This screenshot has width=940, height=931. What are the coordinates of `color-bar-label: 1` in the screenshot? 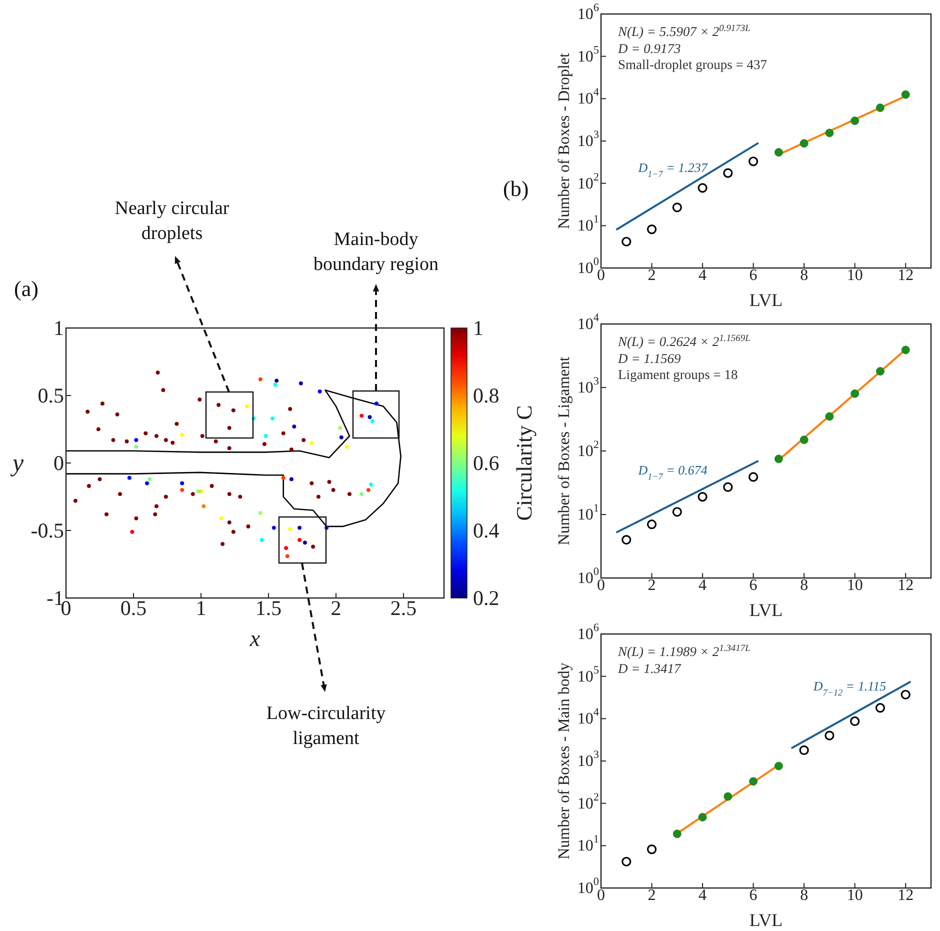 It's located at (478, 328).